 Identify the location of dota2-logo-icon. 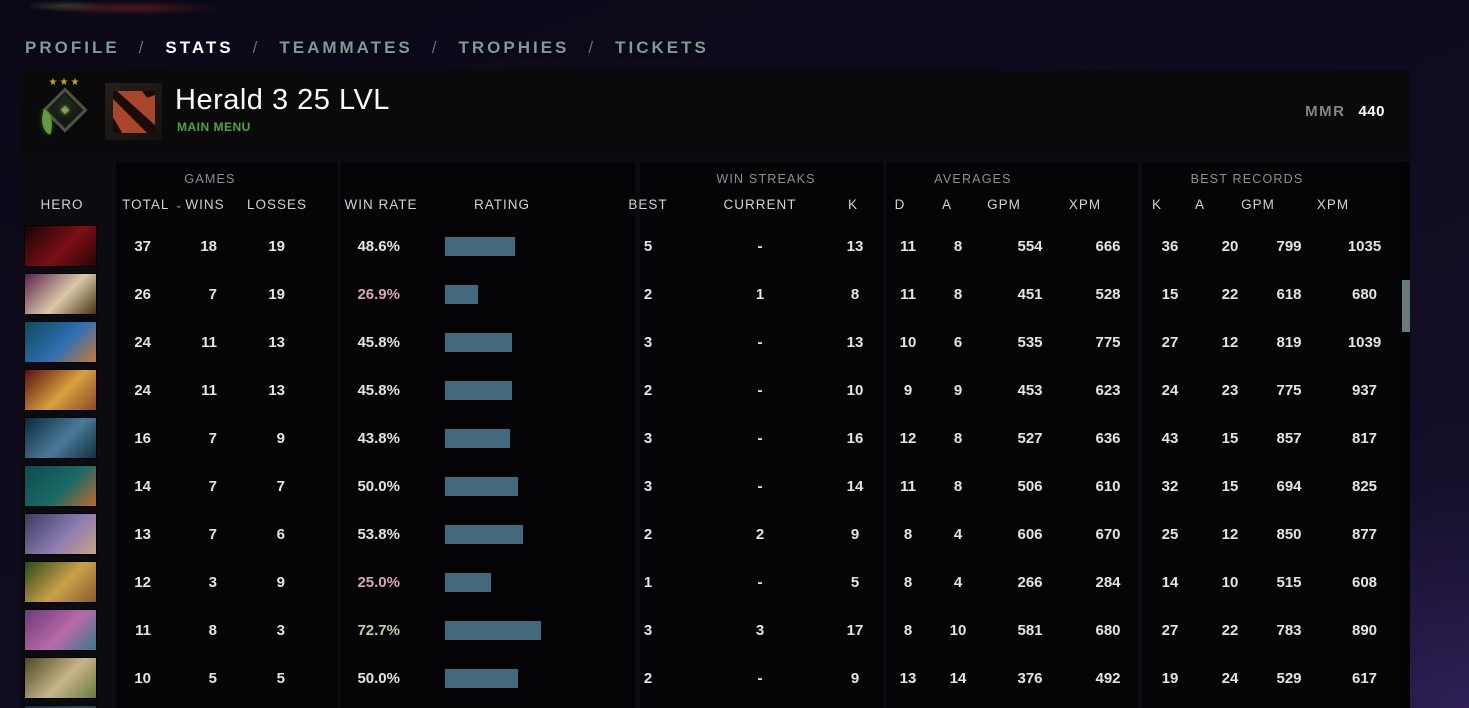
(133, 111).